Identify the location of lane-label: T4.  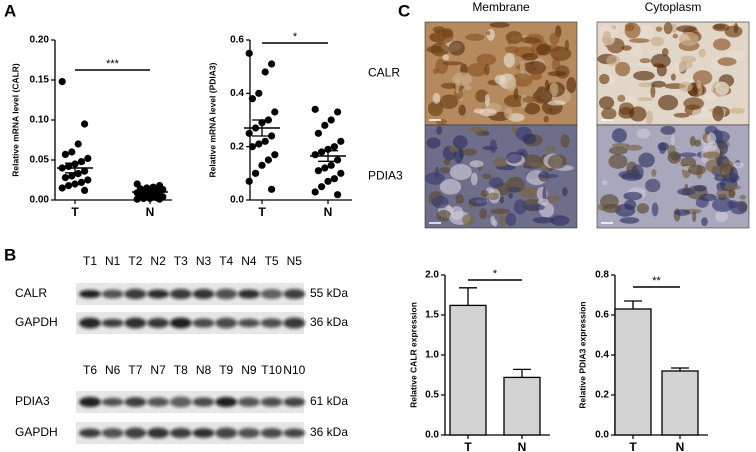
(226, 261).